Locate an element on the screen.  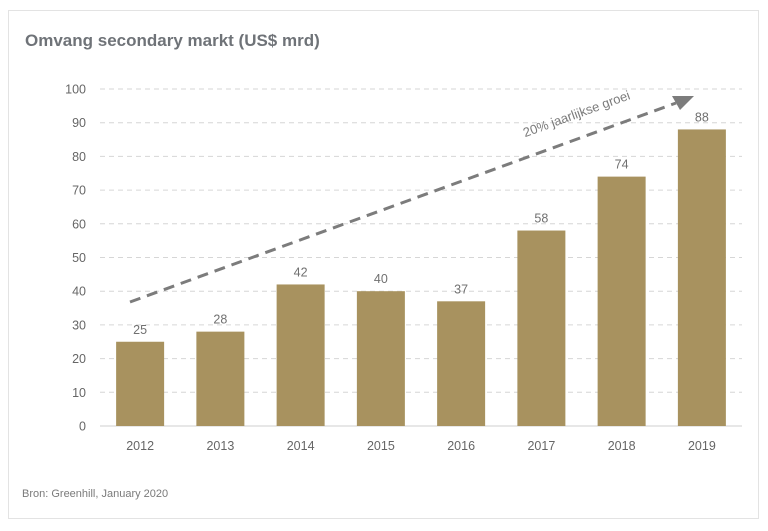
y-tick-label: 10 is located at coordinates (79, 393).